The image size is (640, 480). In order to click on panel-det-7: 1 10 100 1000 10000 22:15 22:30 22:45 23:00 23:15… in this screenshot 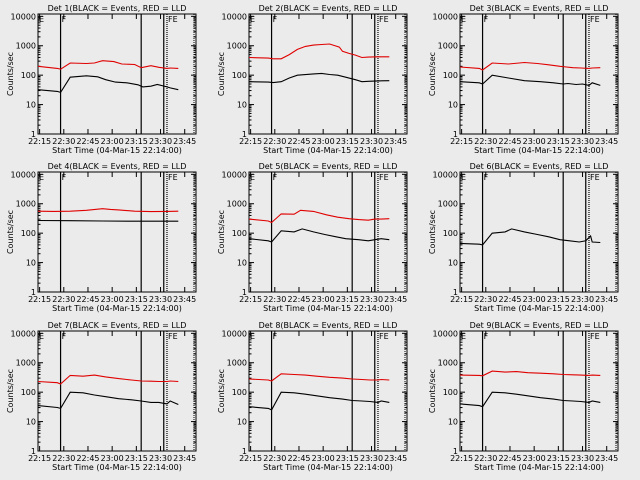, I will do `click(101, 396)`.